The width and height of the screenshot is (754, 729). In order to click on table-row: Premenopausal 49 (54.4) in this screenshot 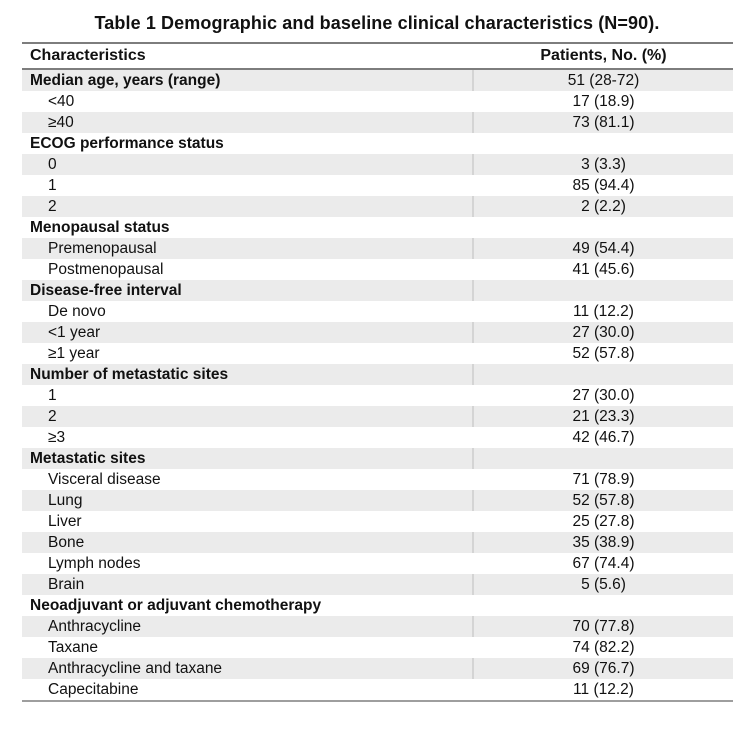, I will do `click(377, 248)`.